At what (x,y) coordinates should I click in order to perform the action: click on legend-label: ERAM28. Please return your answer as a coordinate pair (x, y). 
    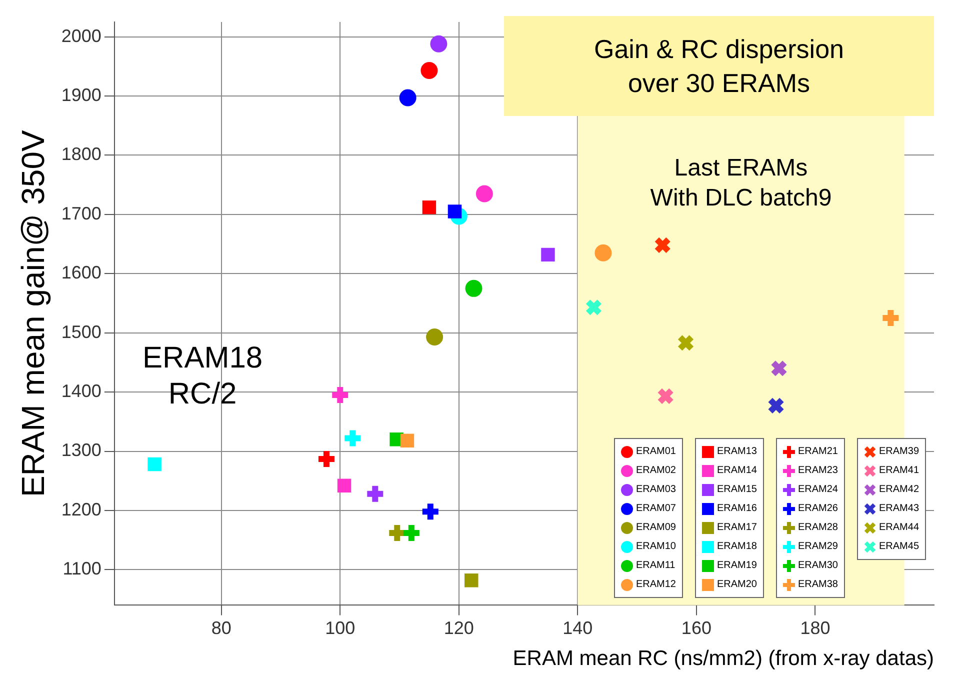
    Looking at the image, I should click on (818, 527).